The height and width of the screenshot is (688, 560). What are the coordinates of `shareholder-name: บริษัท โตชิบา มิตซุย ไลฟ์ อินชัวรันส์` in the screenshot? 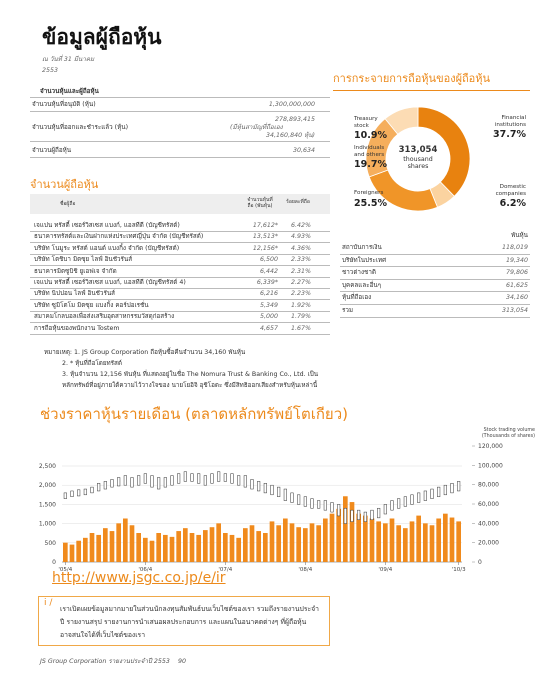 It's located at (83, 260).